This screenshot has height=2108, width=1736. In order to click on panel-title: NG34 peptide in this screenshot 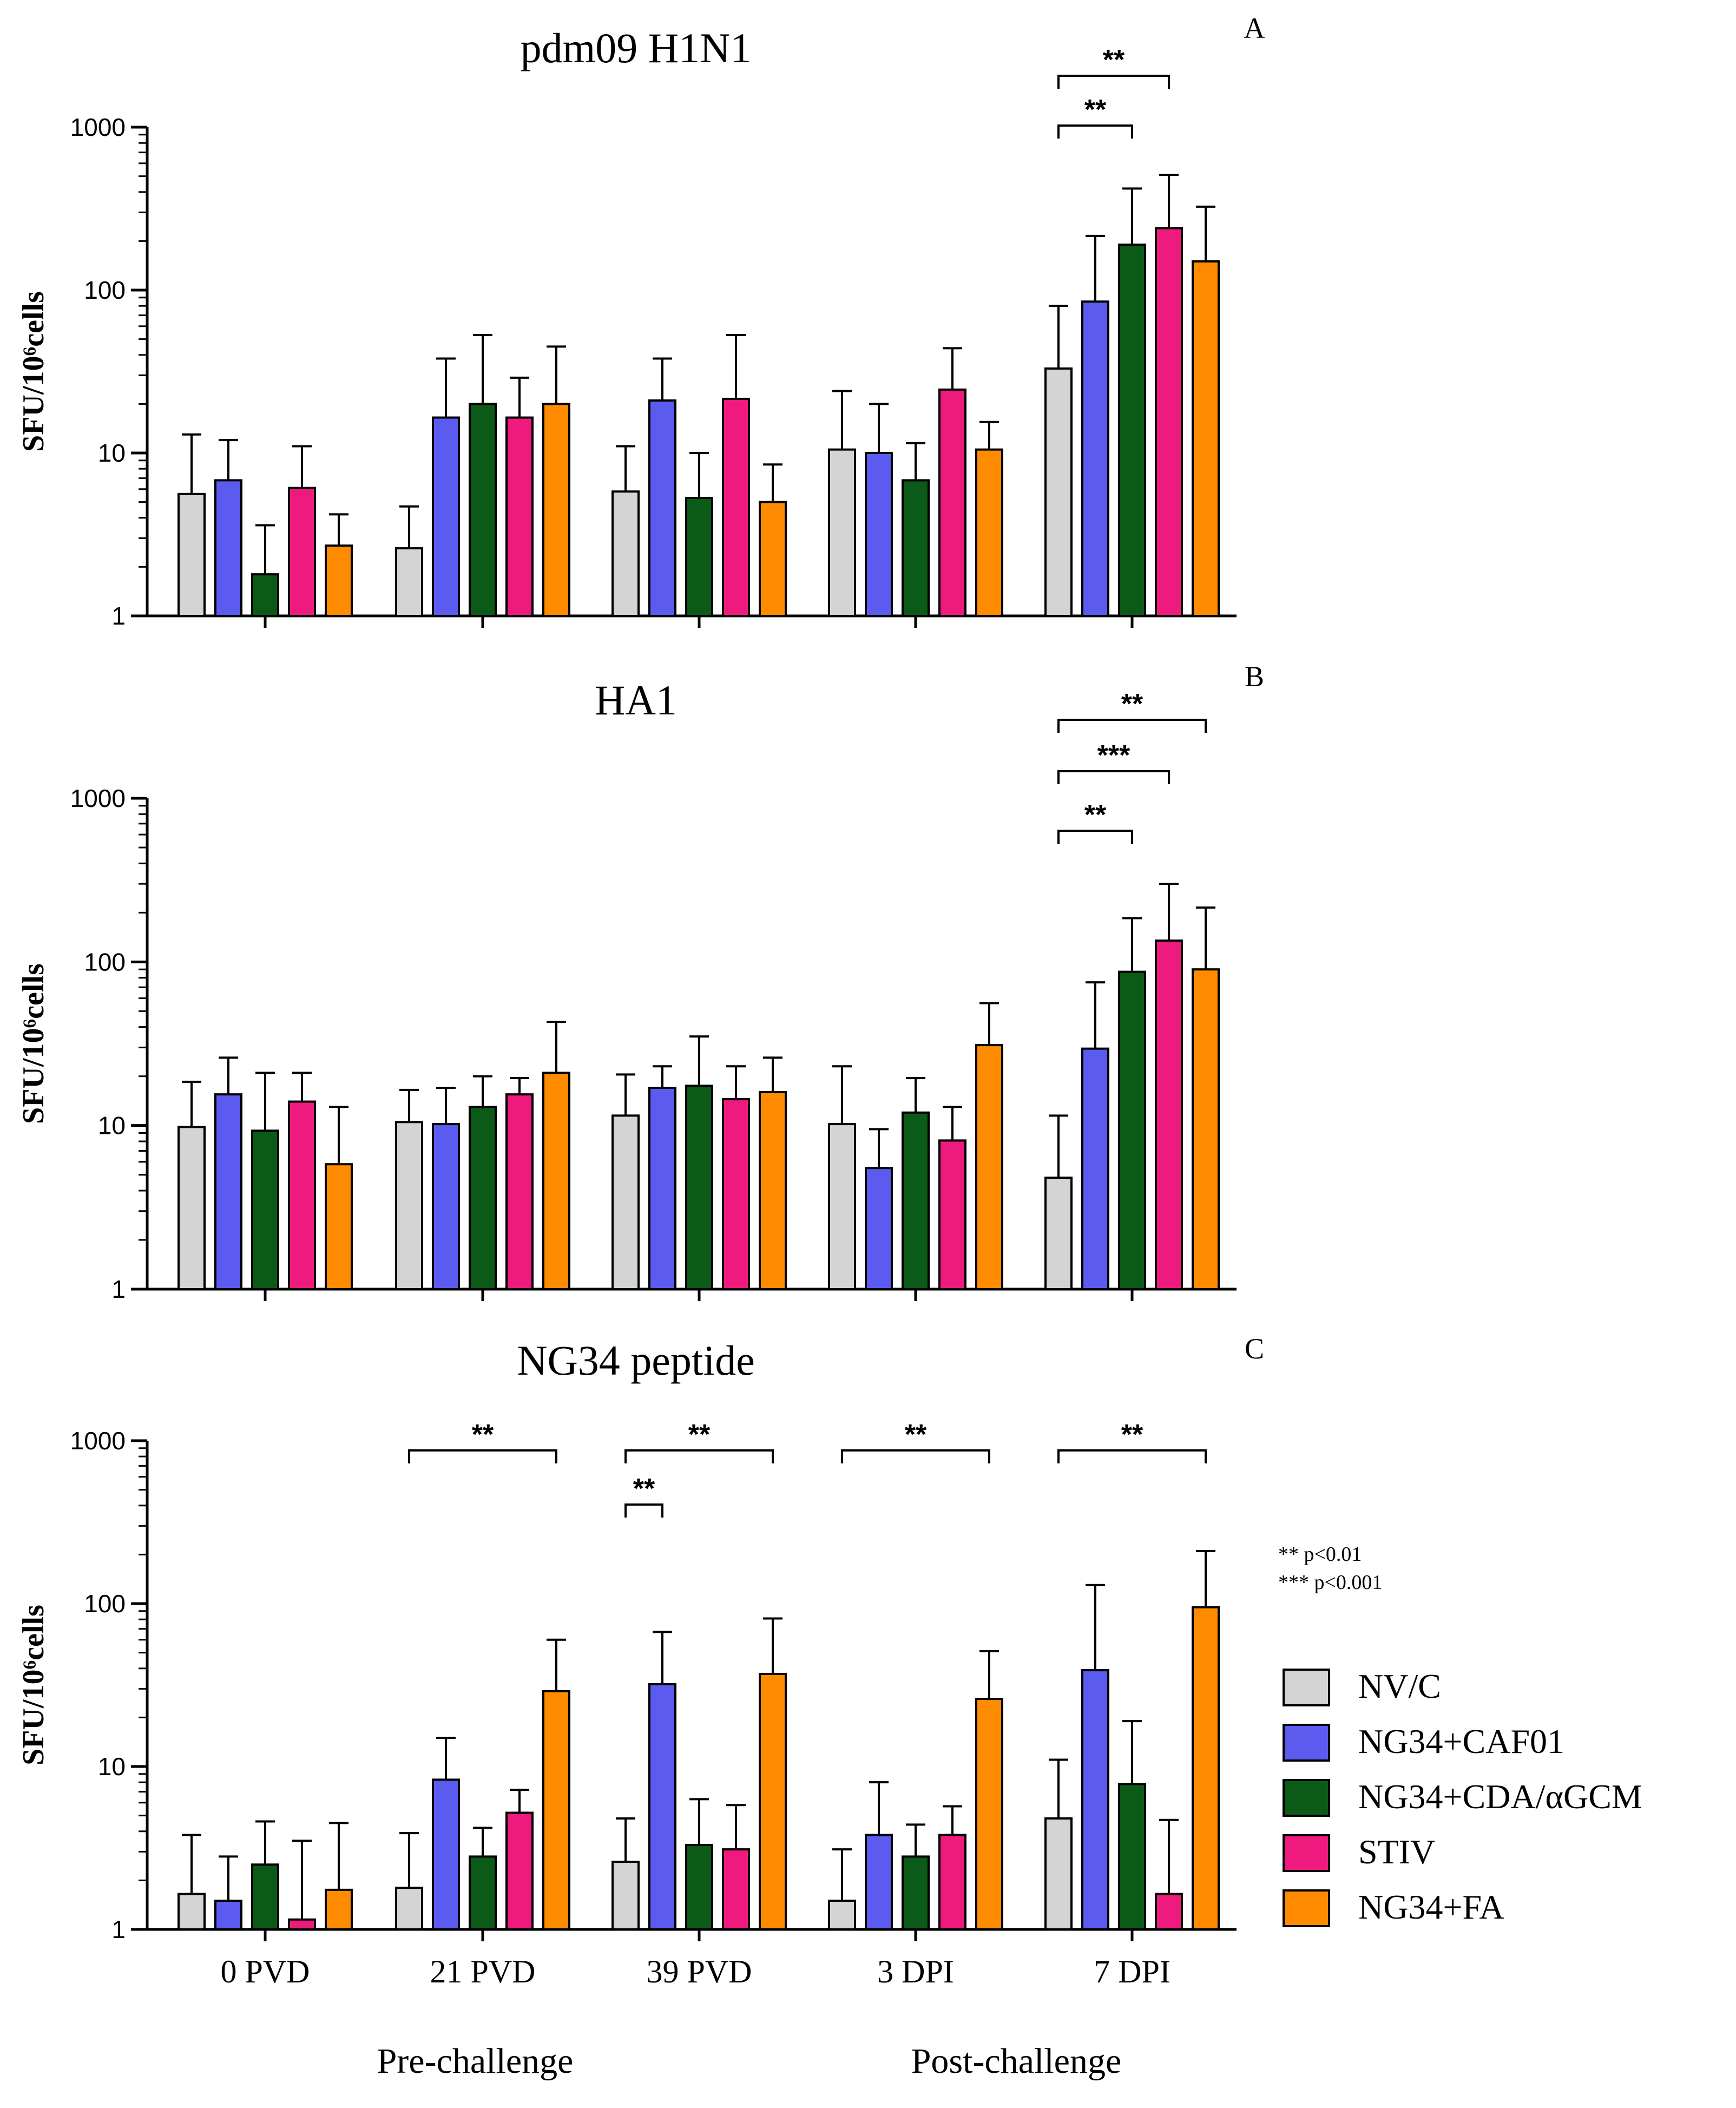, I will do `click(636, 1360)`.